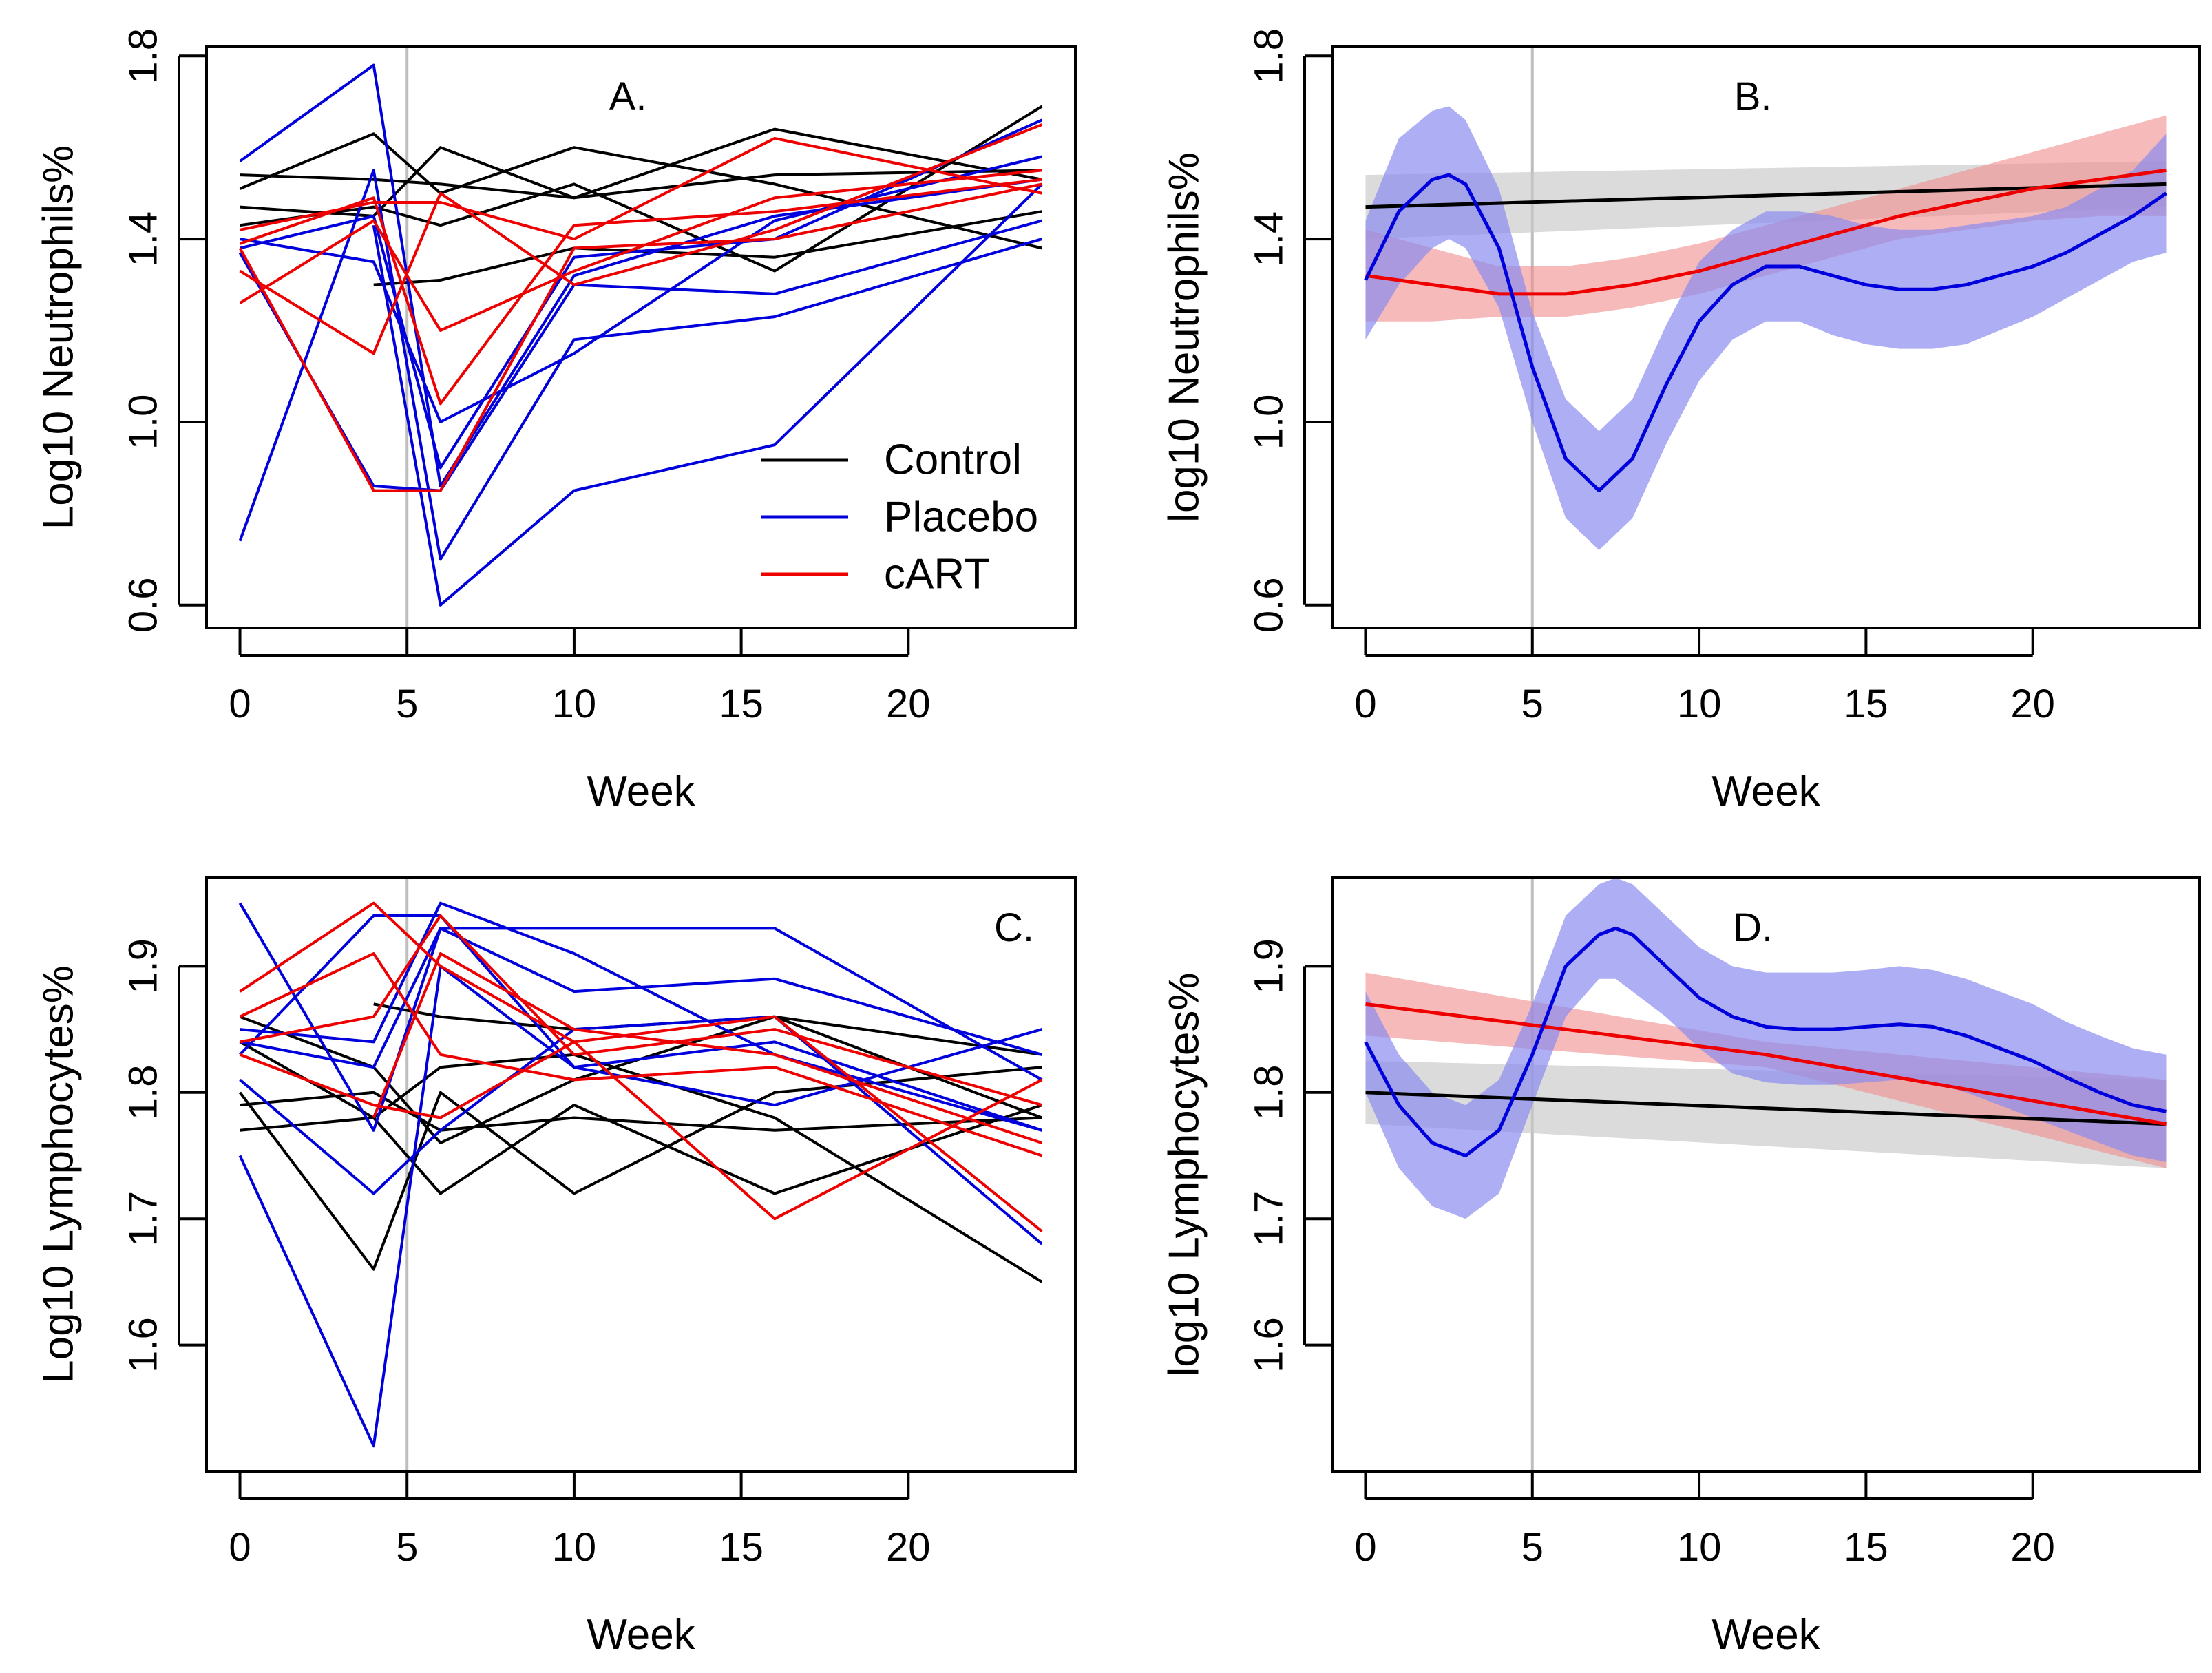  Describe the element at coordinates (1753, 927) in the screenshot. I see `panel-label-d: D.` at that location.